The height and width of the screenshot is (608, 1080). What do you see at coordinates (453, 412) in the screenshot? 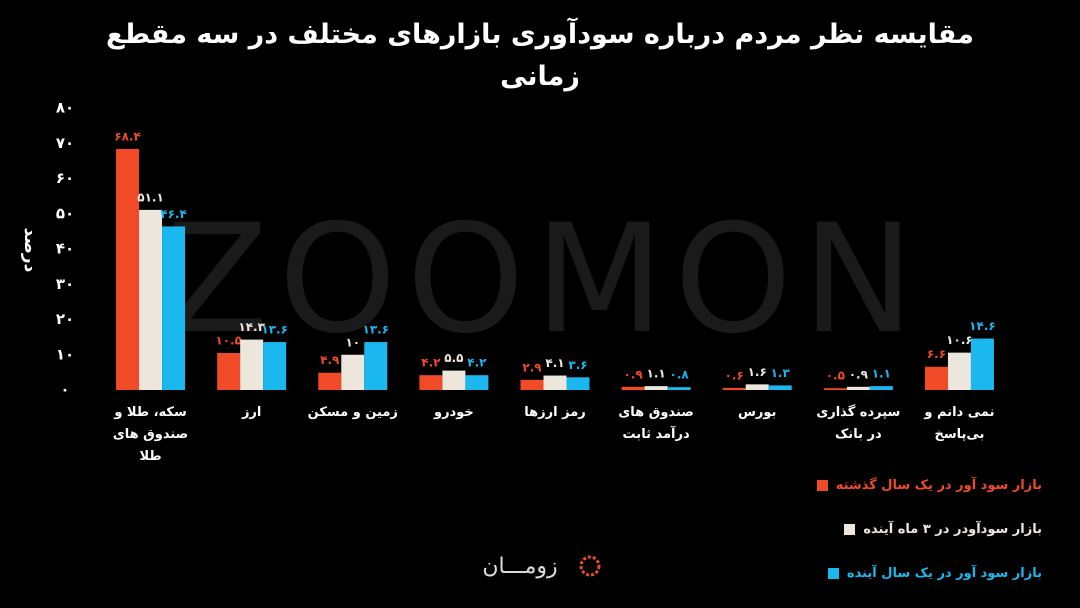
I see `x-tick-label: خودرو` at bounding box center [453, 412].